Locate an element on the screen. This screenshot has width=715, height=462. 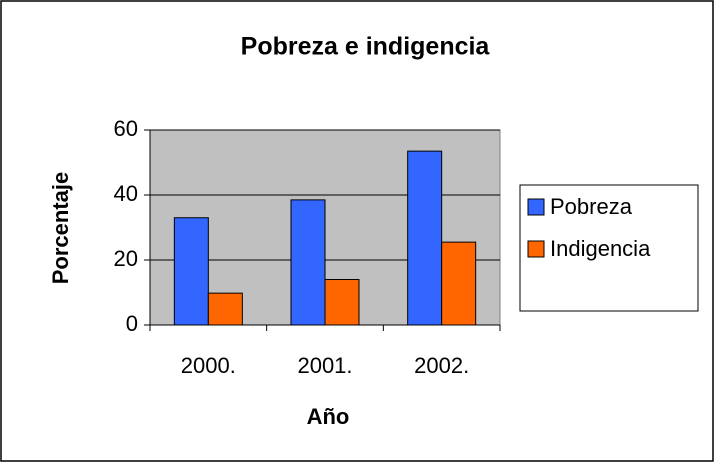
legend-label: Pobreza is located at coordinates (591, 206).